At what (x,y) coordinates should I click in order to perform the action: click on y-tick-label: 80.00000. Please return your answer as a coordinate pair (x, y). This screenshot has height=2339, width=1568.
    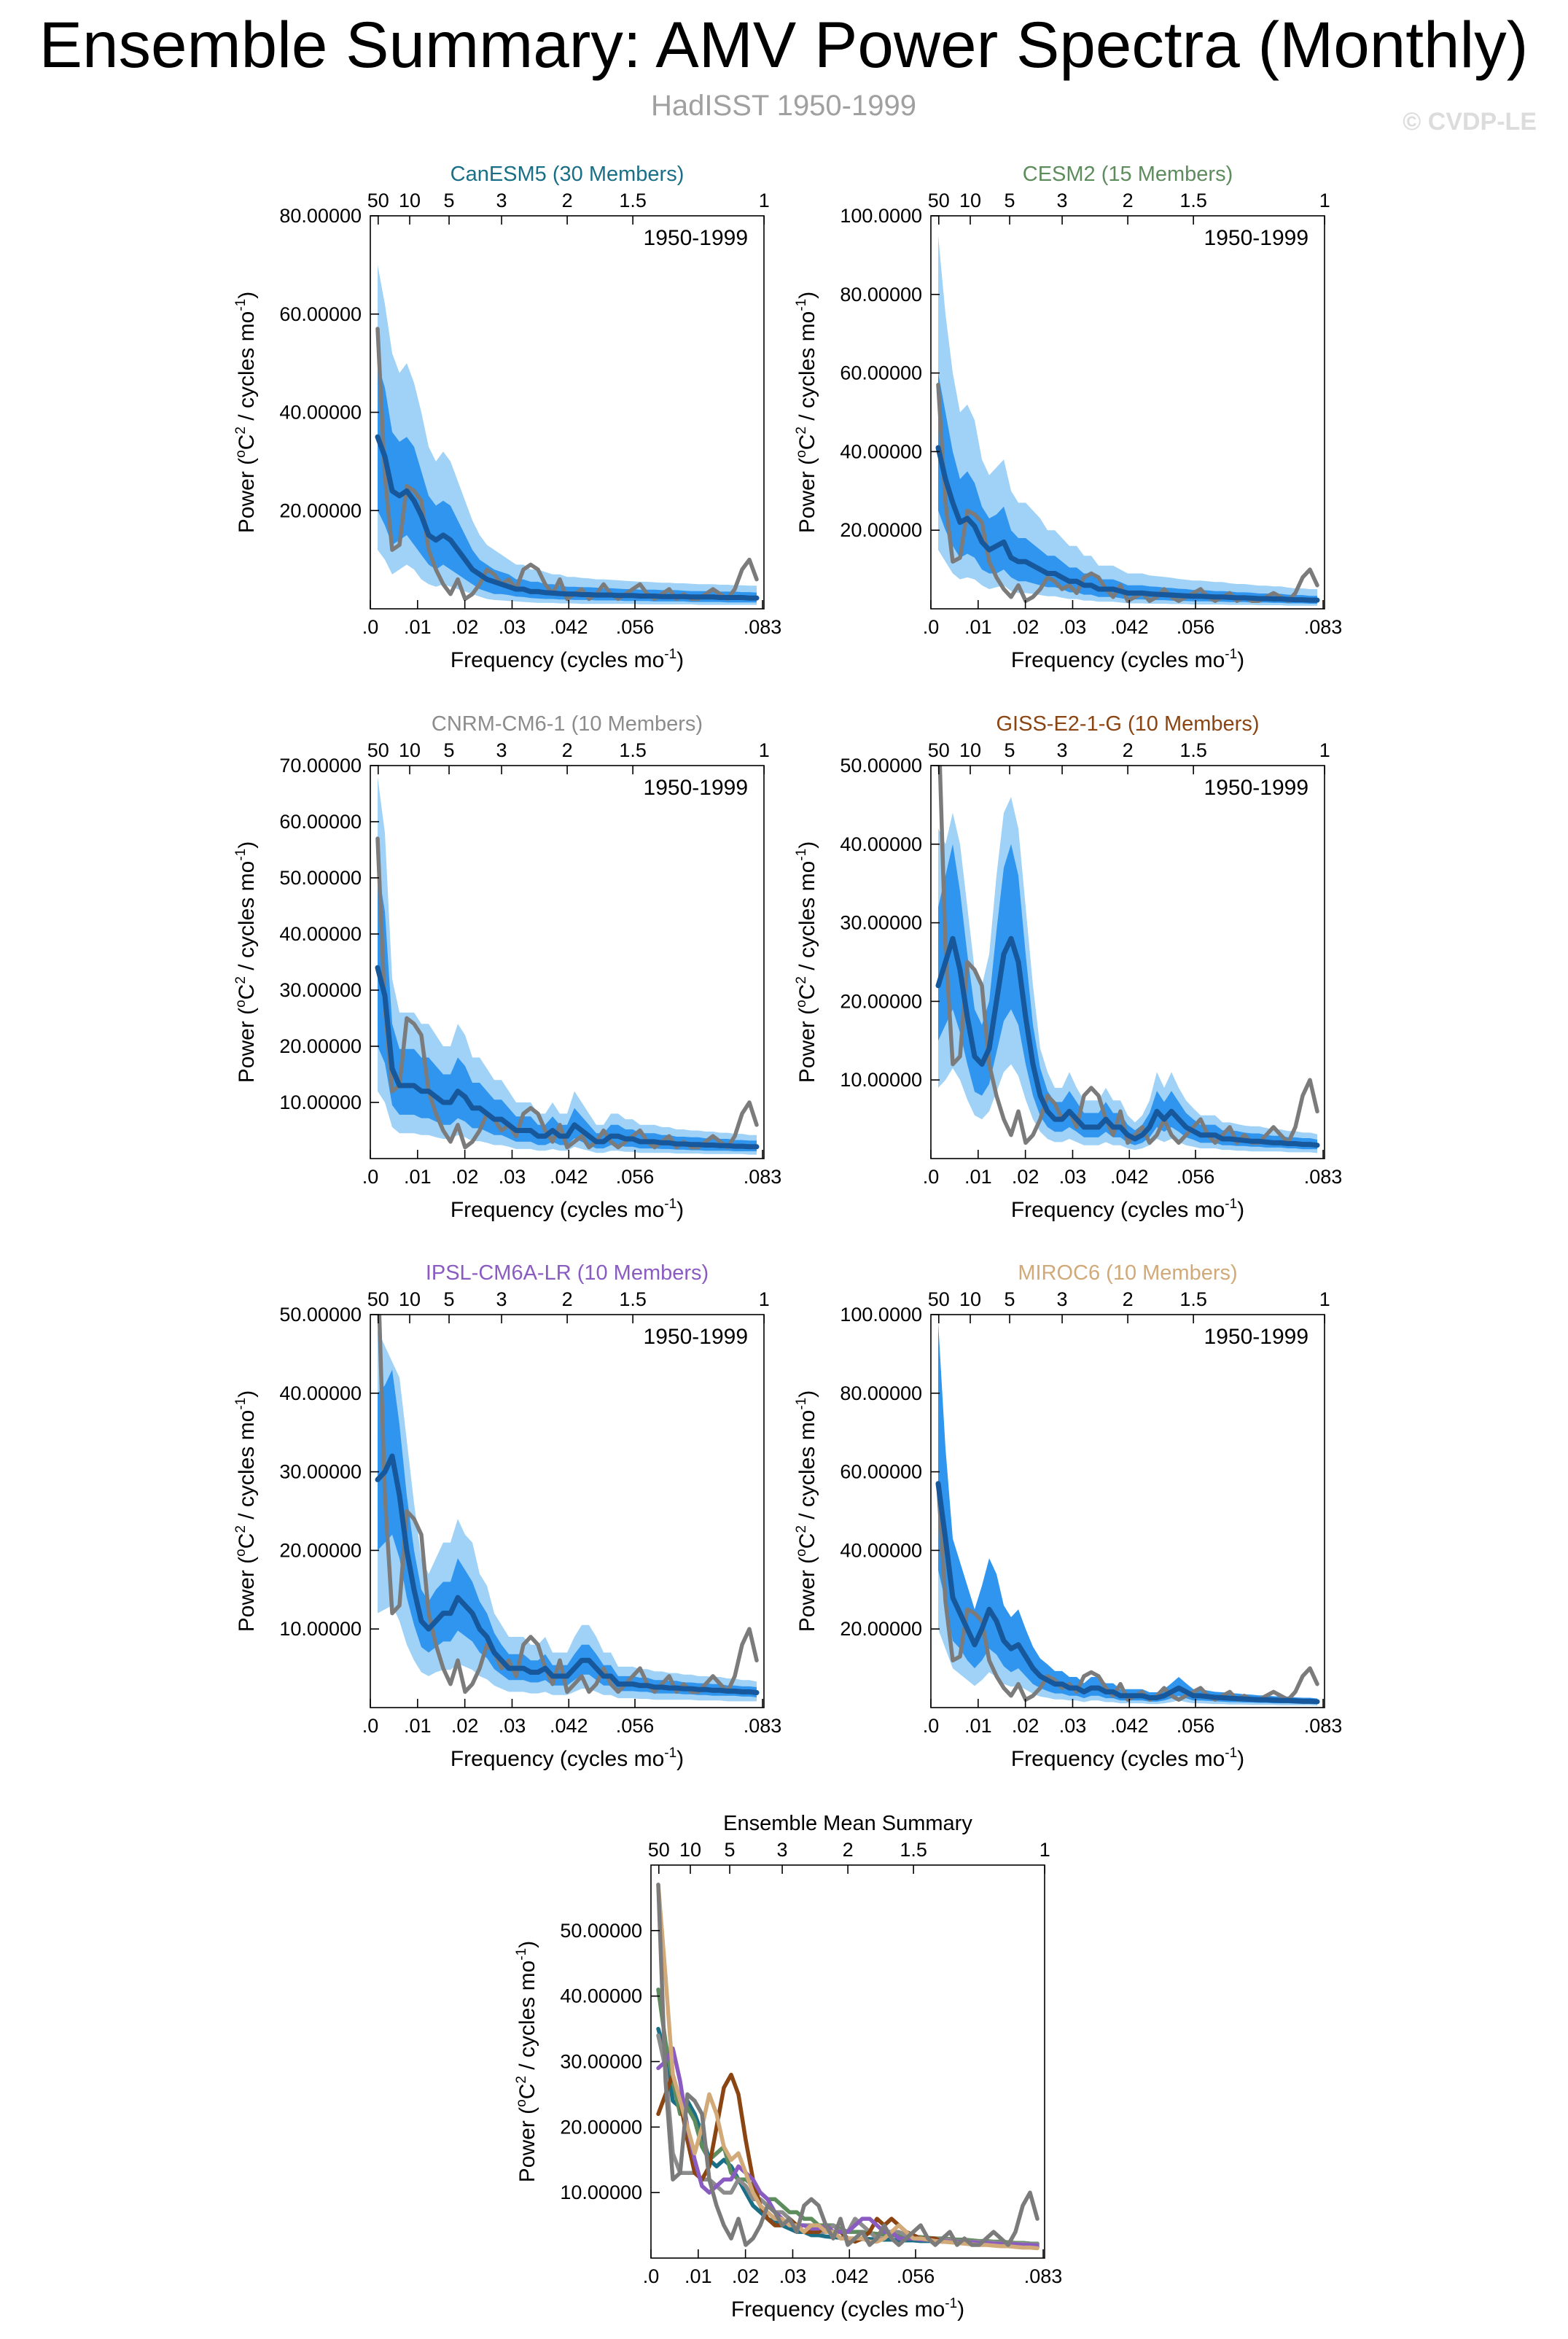
    Looking at the image, I should click on (881, 1393).